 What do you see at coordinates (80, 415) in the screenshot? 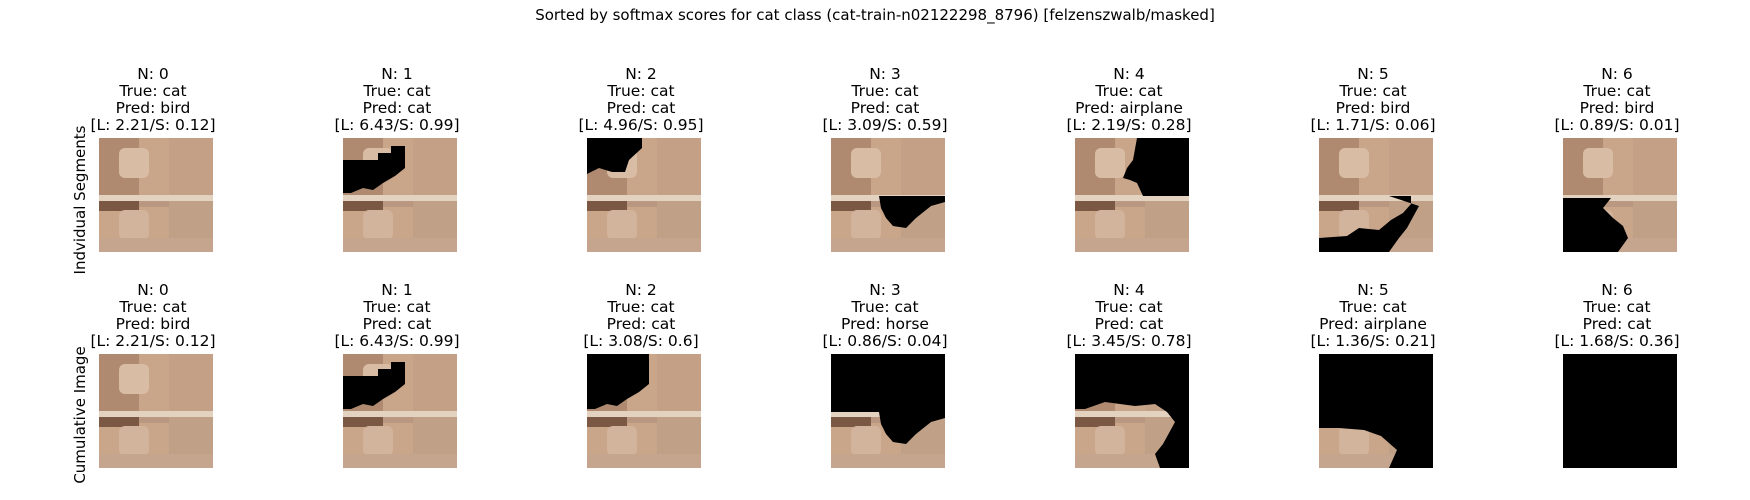
I see `row-label-cumulative: Cumulative Image` at bounding box center [80, 415].